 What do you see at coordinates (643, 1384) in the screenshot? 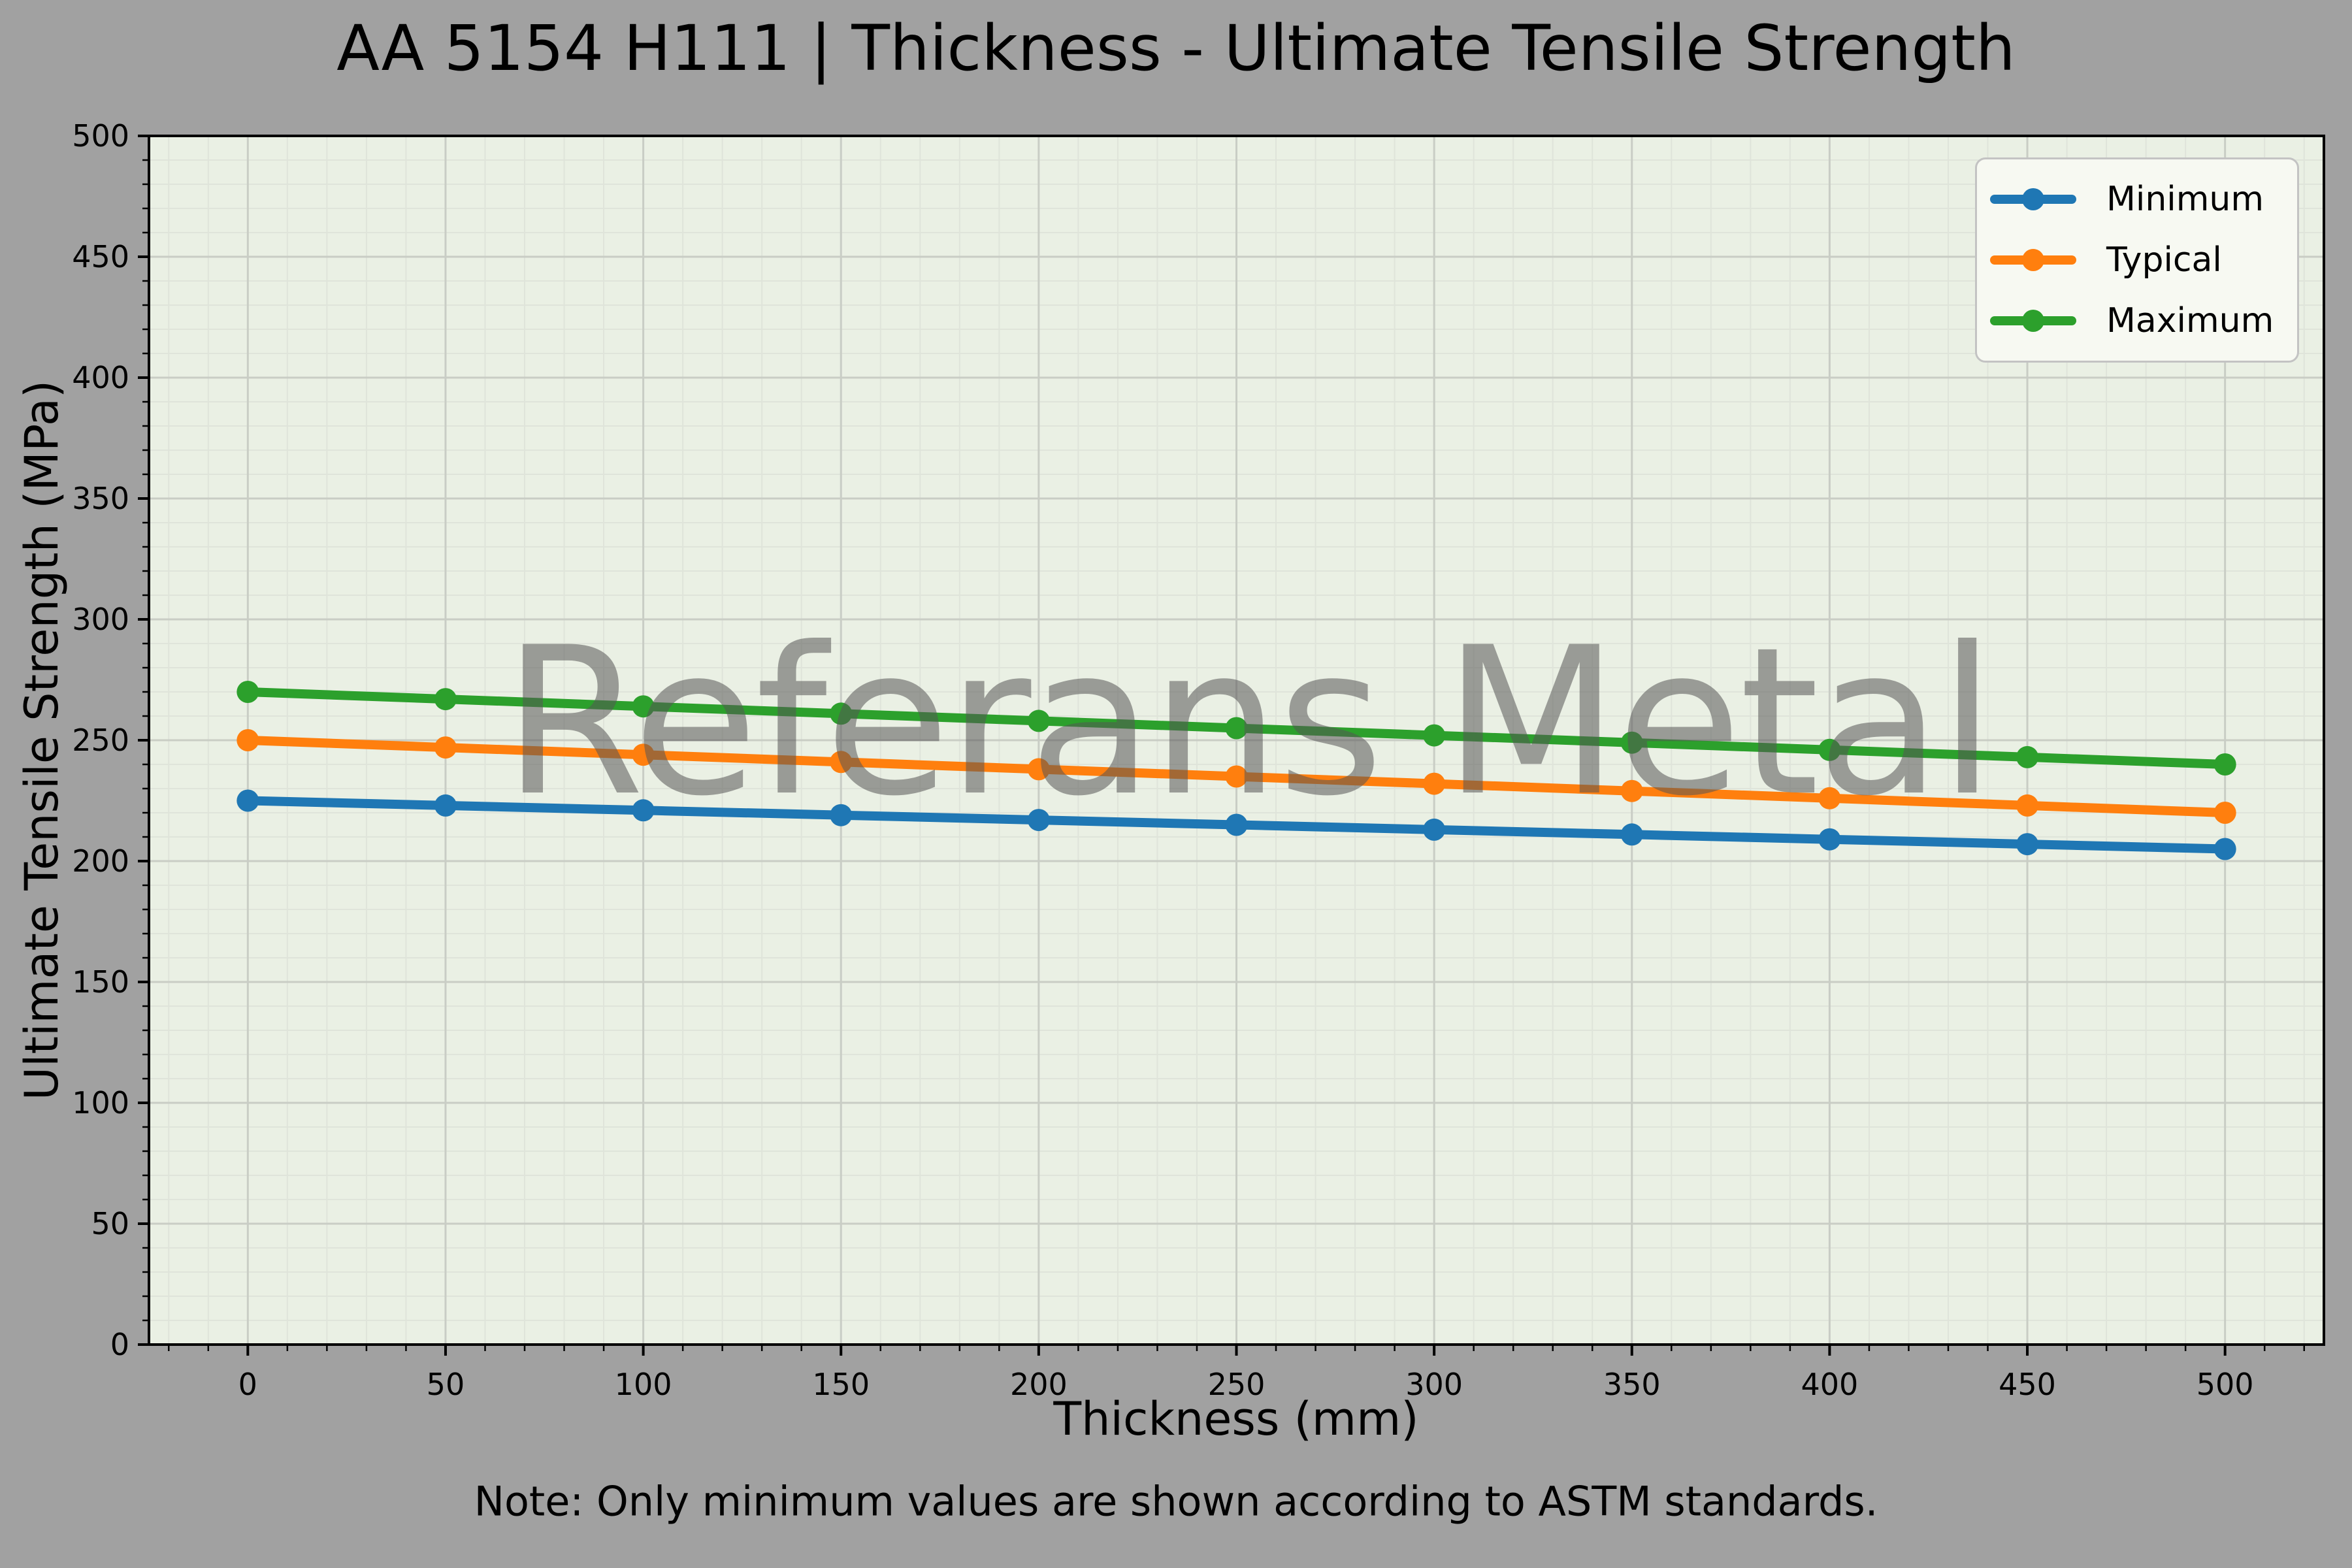
I see `x-tick-label: 100` at bounding box center [643, 1384].